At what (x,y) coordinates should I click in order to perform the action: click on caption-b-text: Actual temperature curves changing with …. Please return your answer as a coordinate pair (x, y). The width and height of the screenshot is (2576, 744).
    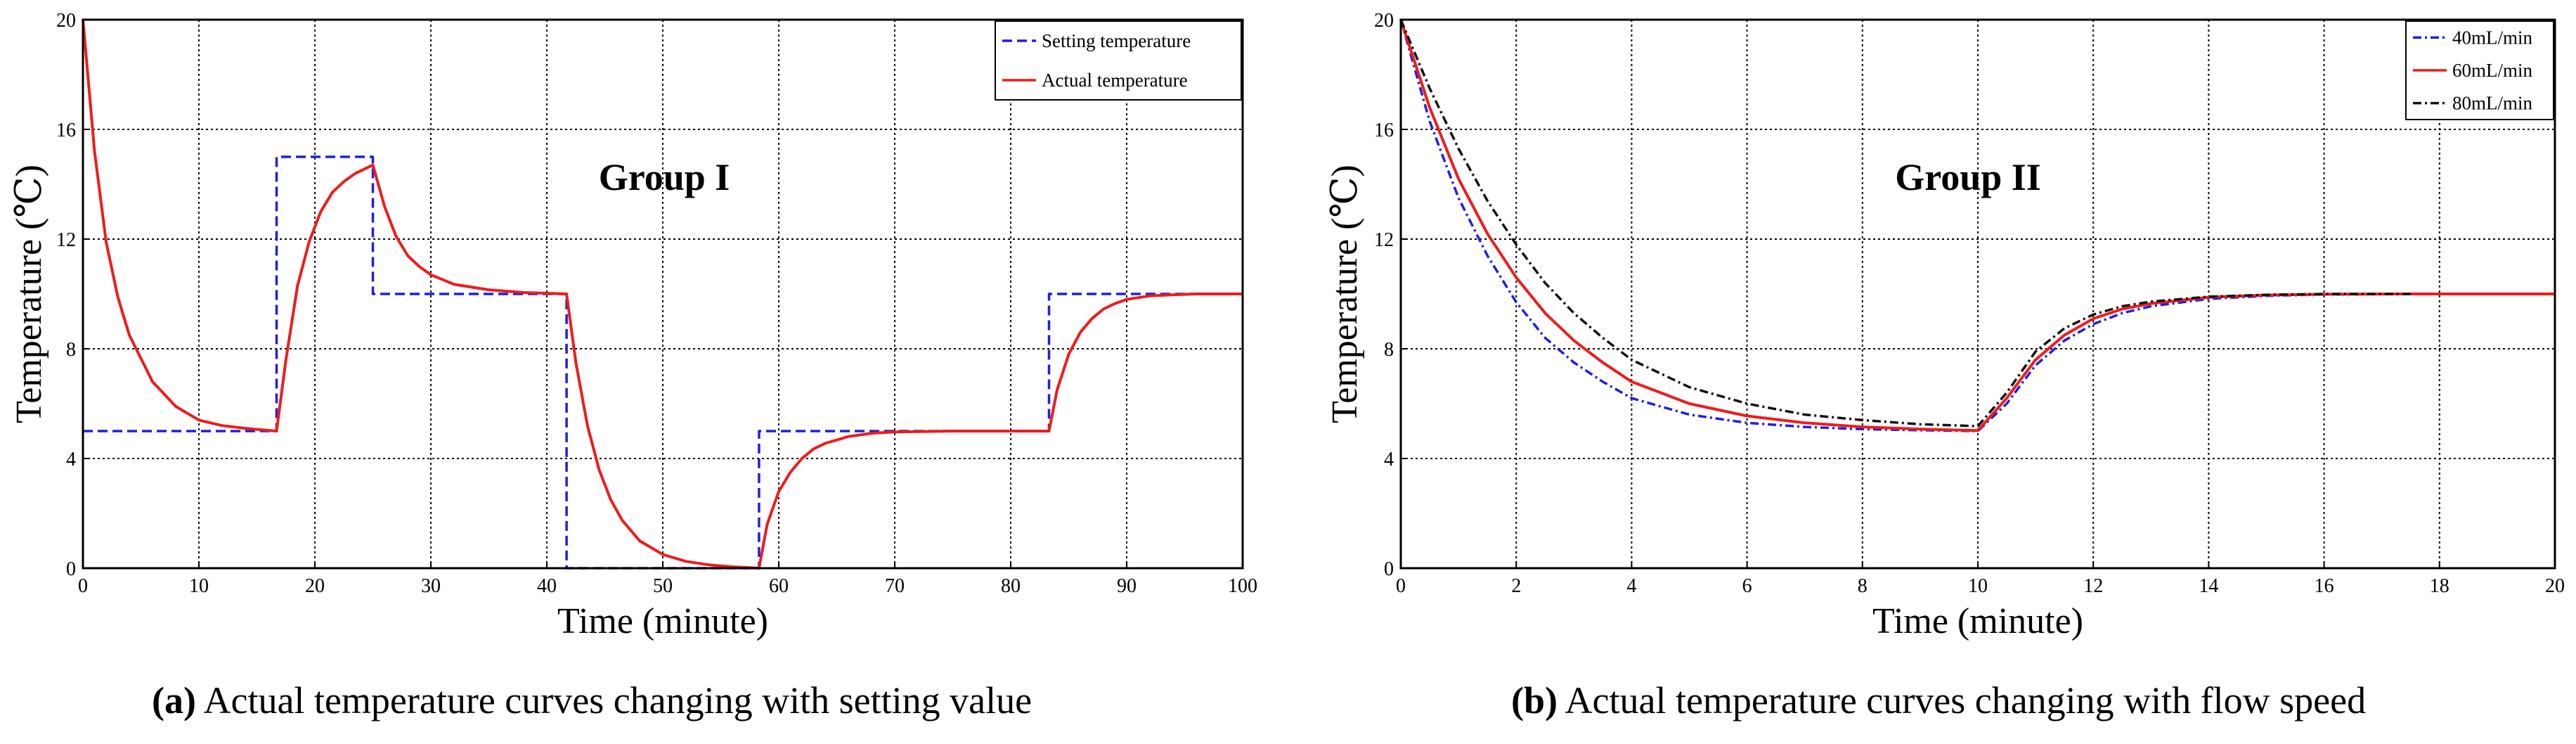
    Looking at the image, I should click on (1963, 700).